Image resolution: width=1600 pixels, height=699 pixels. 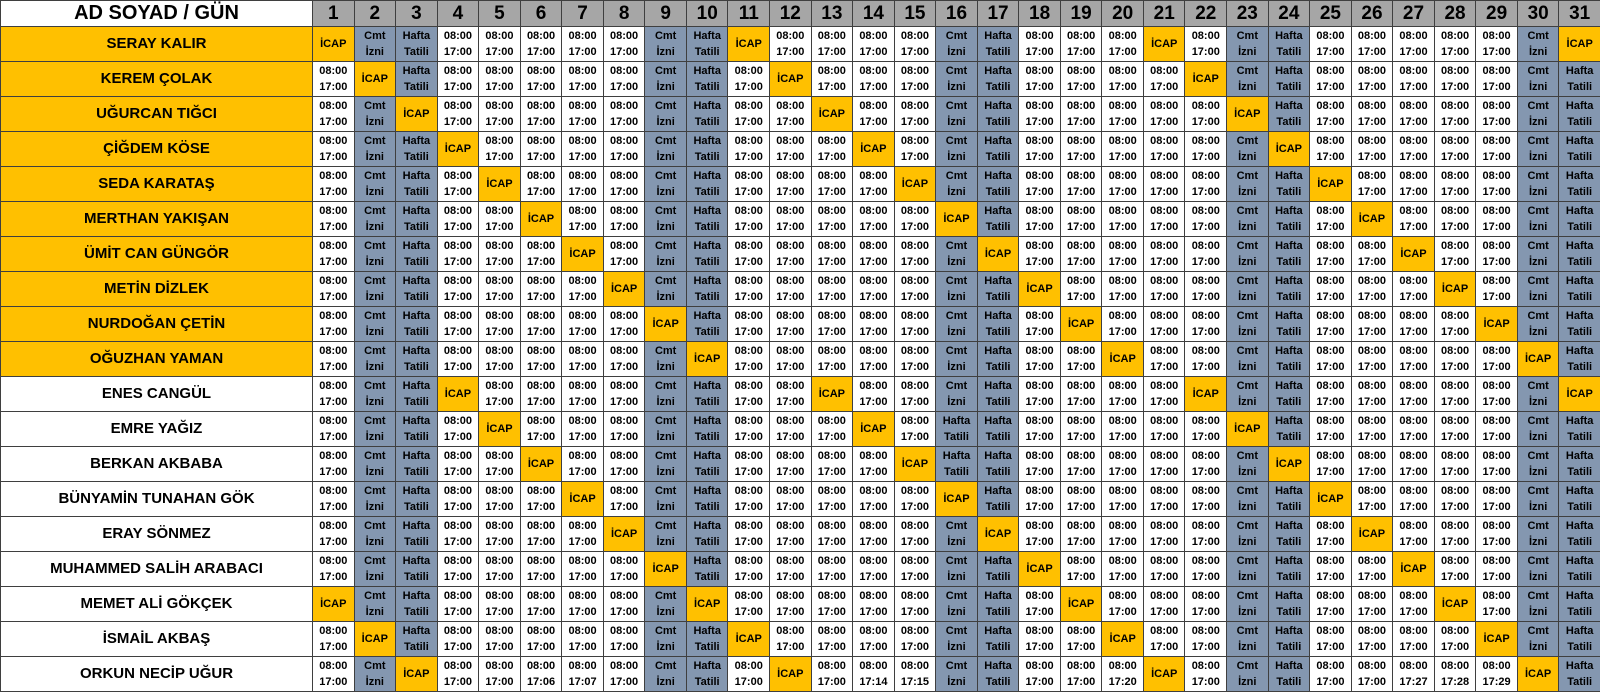 What do you see at coordinates (156, 44) in the screenshot?
I see `staff-name: SERAY KALIR` at bounding box center [156, 44].